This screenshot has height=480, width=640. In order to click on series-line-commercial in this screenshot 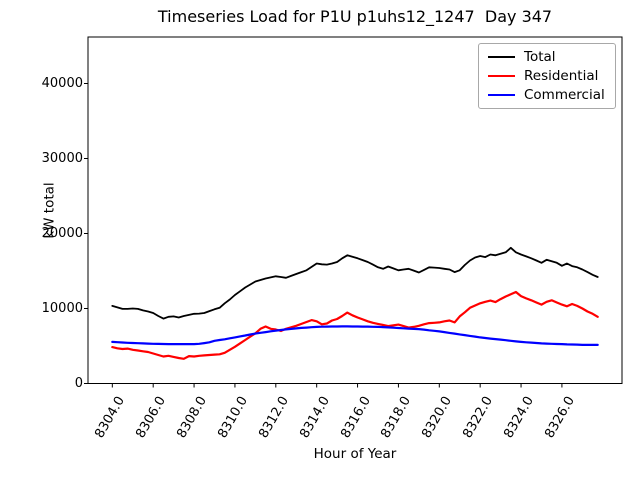, I will do `click(355, 335)`.